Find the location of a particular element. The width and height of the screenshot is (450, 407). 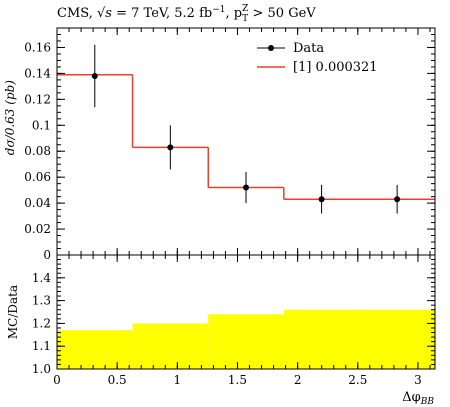

ratio-x-tick-label: 2.5 is located at coordinates (357, 380).